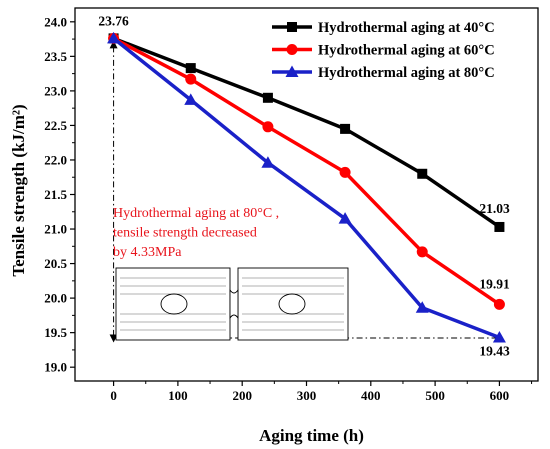 This screenshot has width=550, height=449. What do you see at coordinates (18, 190) in the screenshot?
I see `y-axis-title: Tensile strength (kJ/m²)` at bounding box center [18, 190].